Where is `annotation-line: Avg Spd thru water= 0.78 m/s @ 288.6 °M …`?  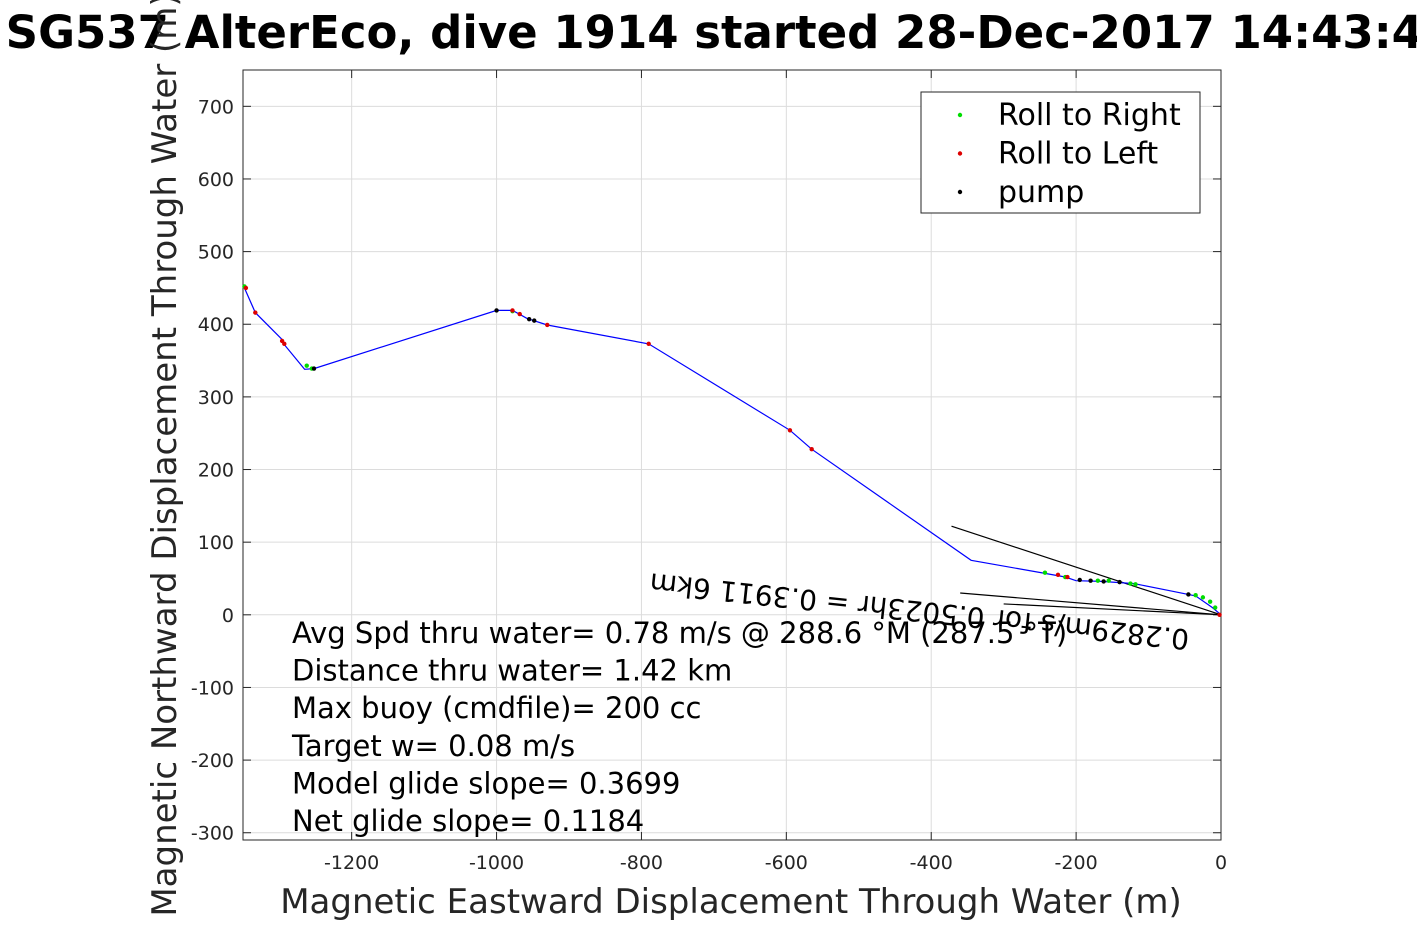
annotation-line: Avg Spd thru water= 0.78 m/s @ 288.6 °M … is located at coordinates (679, 633).